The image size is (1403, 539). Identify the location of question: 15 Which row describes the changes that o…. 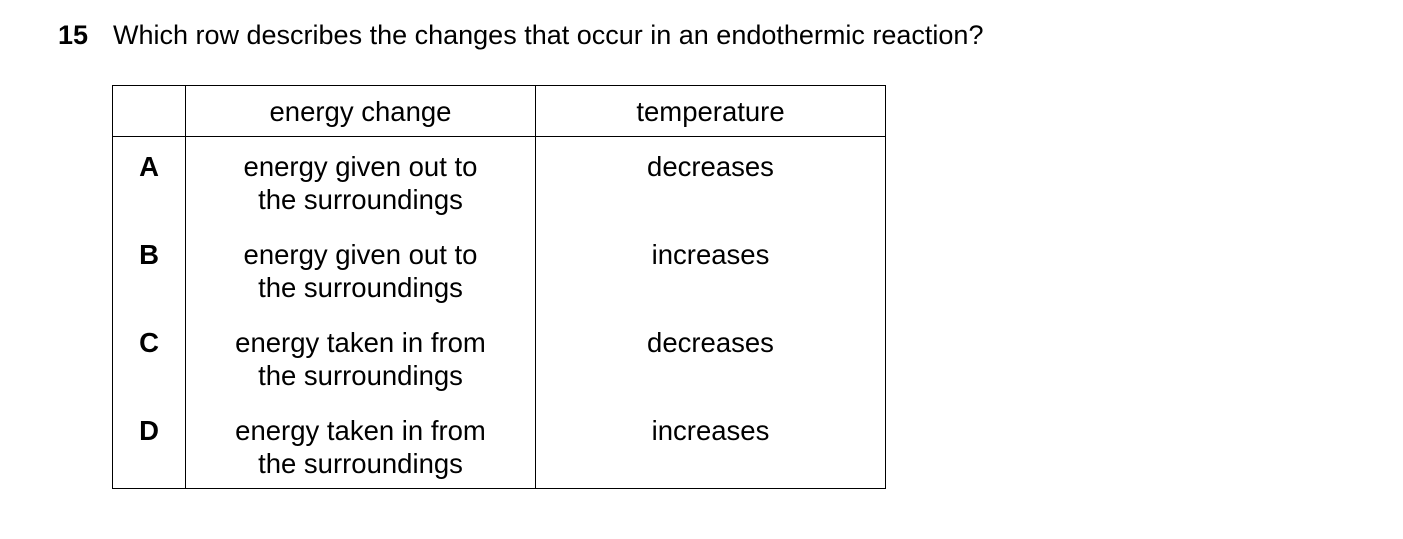
(520, 35).